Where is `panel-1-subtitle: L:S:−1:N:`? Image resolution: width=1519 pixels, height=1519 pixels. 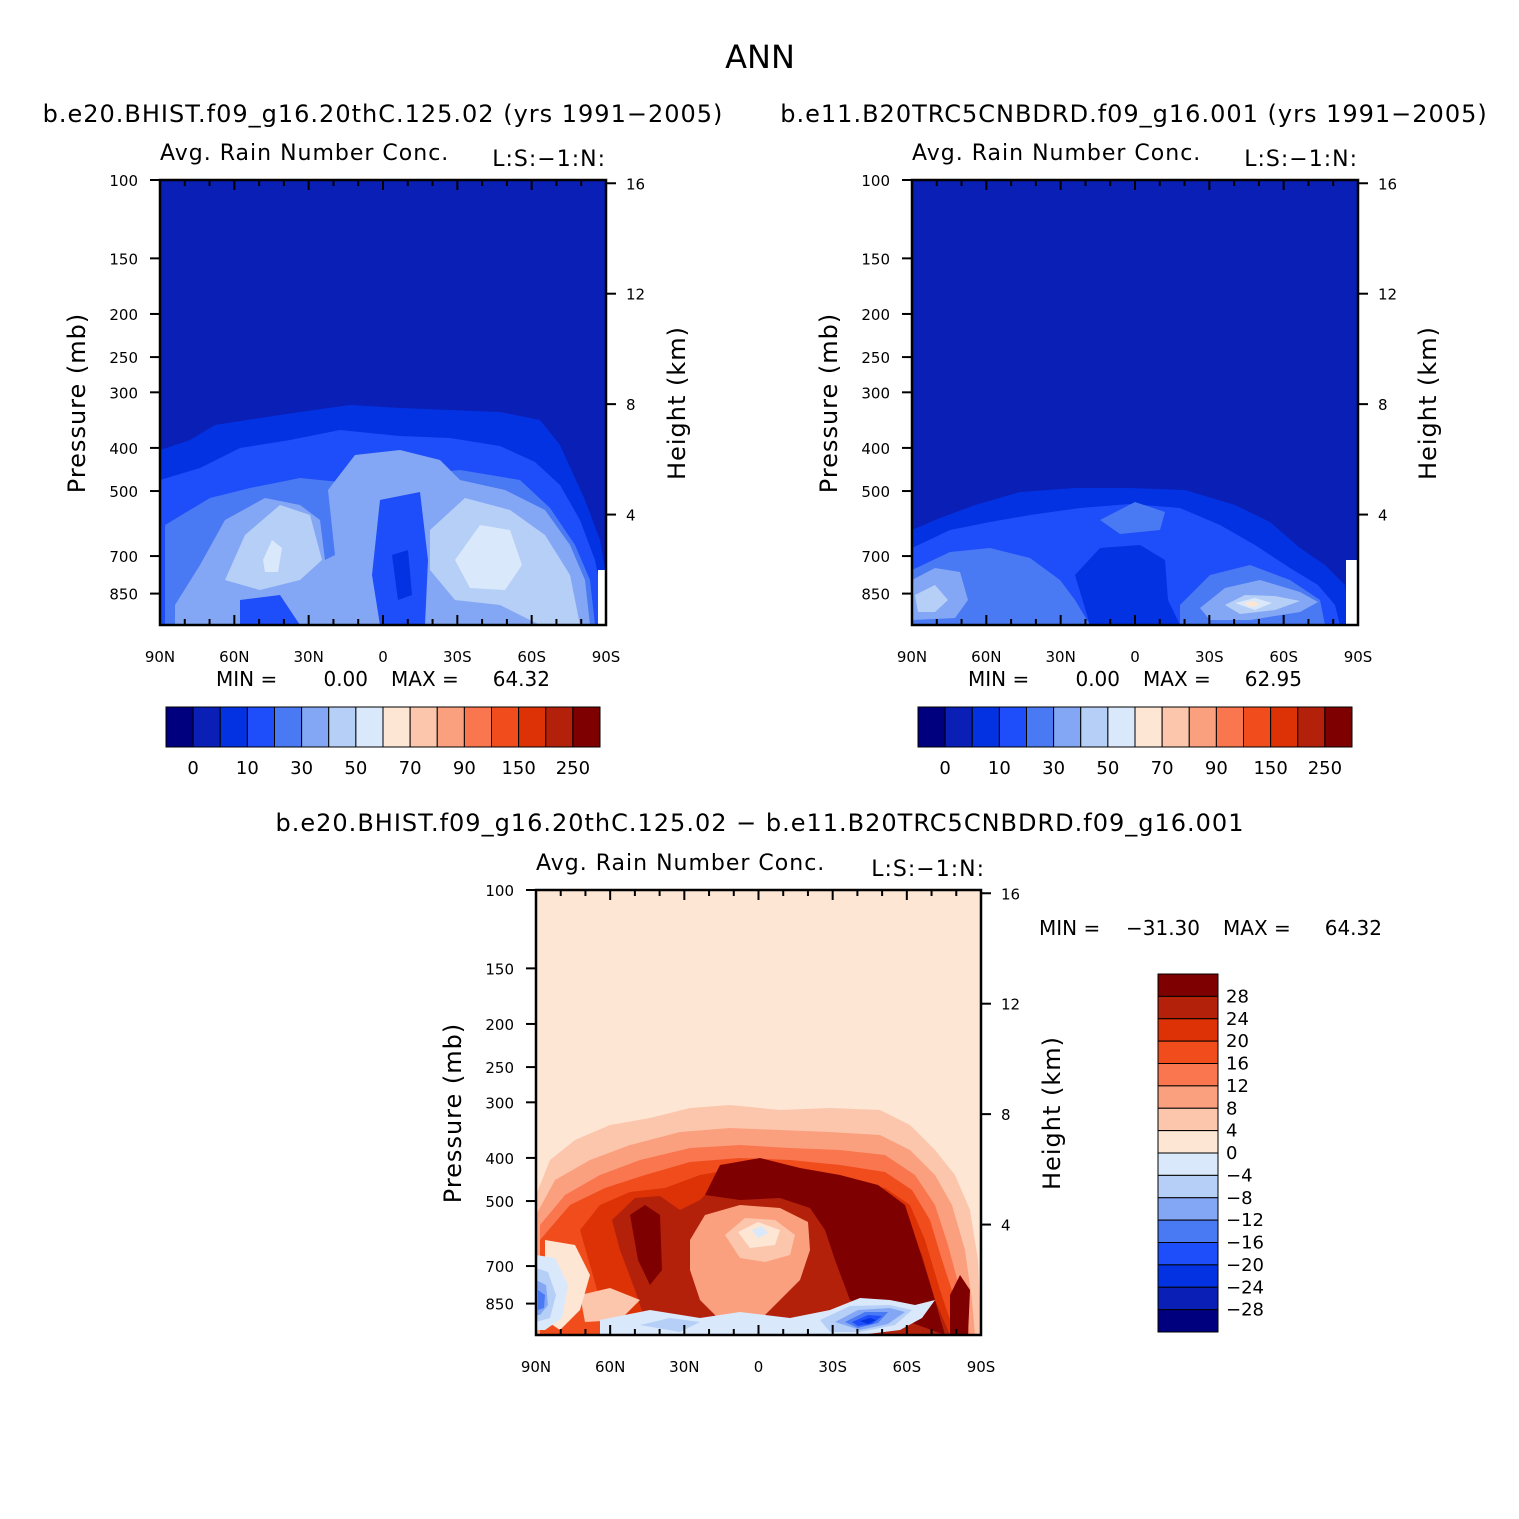 panel-1-subtitle: L:S:−1:N: is located at coordinates (549, 159).